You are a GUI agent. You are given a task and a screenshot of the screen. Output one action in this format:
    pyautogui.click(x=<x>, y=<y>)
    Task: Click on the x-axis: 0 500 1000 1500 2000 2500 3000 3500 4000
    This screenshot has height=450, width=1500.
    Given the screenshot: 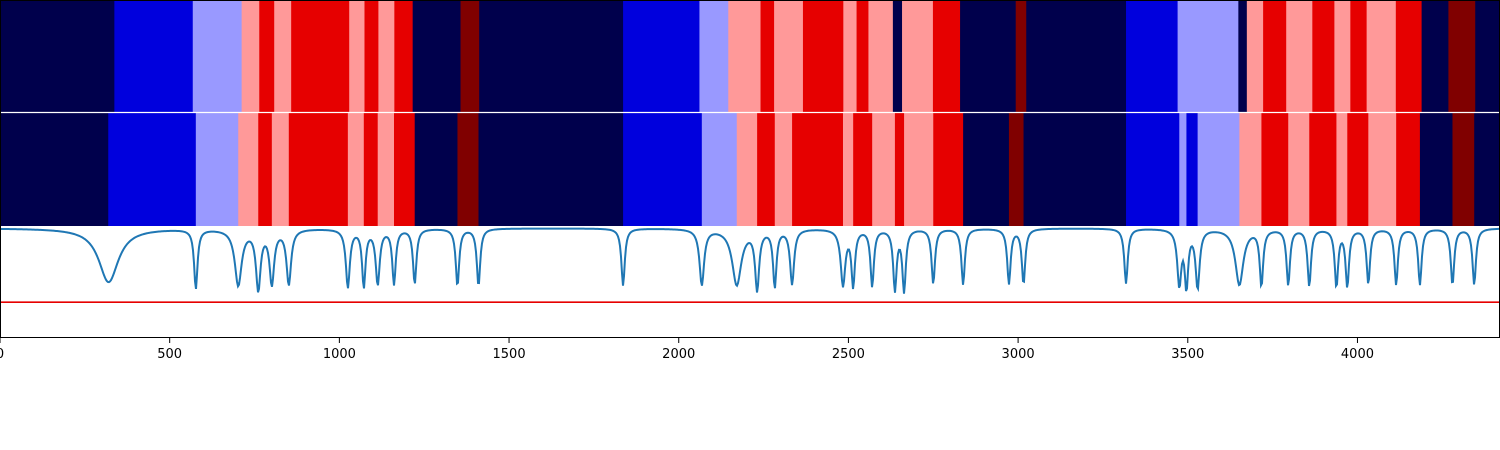 What is the action you would take?
    pyautogui.click(x=687, y=350)
    